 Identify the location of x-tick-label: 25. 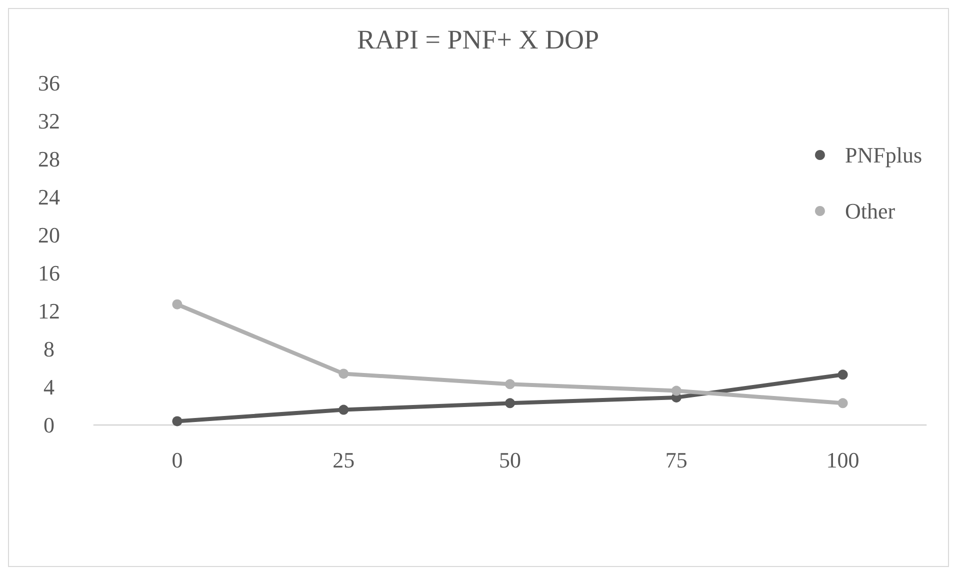
(343, 460).